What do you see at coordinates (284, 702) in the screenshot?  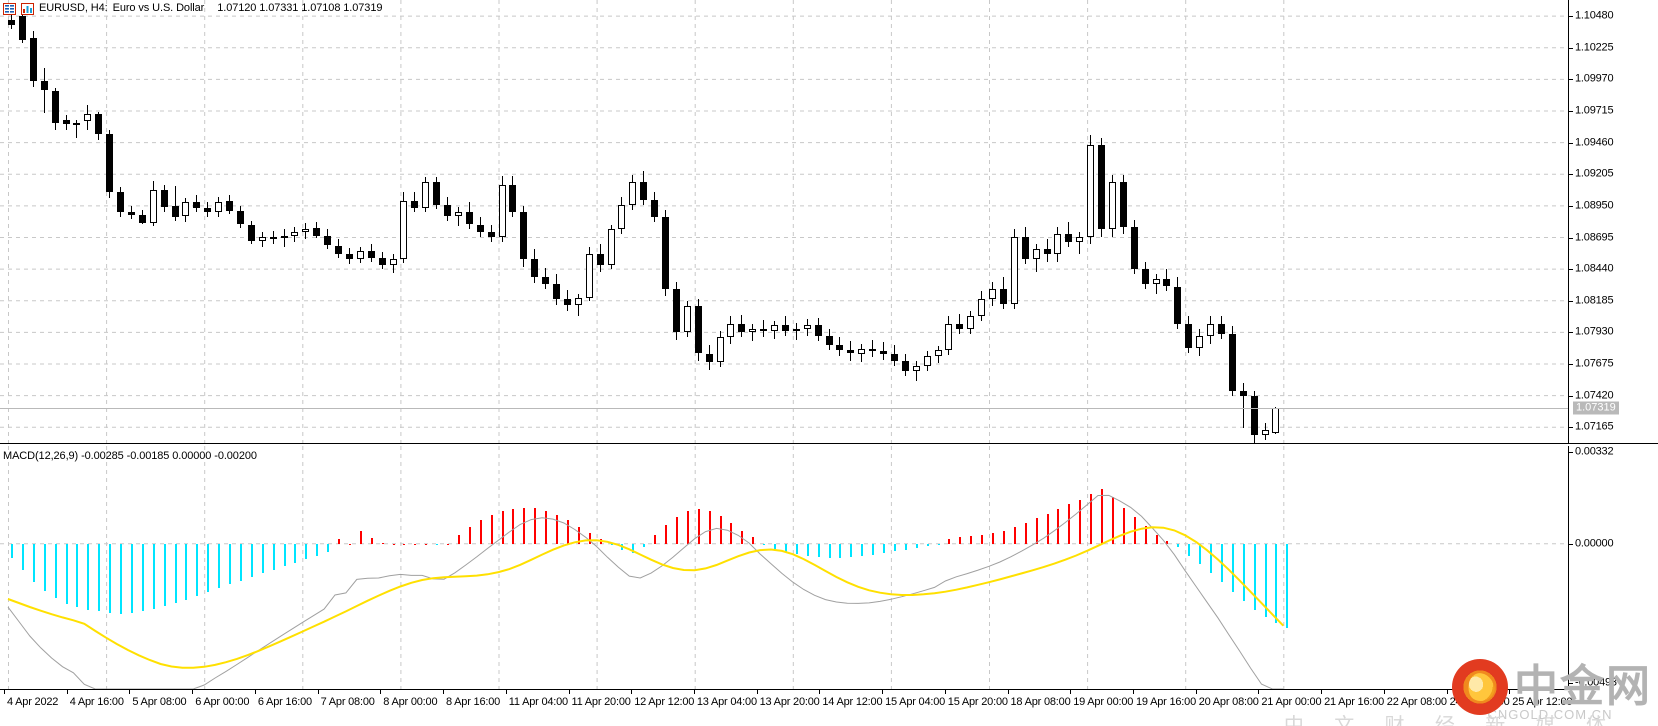 I see `time-tick-label: 6 Apr 16:00` at bounding box center [284, 702].